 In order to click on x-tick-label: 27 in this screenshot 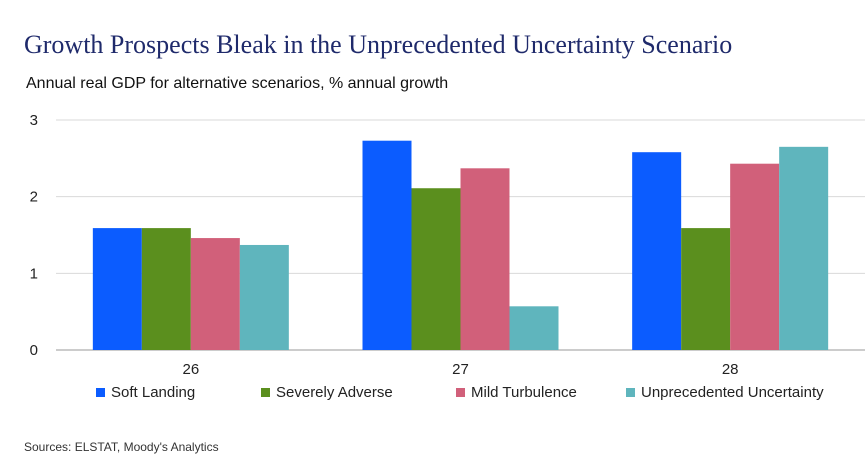, I will do `click(460, 369)`.